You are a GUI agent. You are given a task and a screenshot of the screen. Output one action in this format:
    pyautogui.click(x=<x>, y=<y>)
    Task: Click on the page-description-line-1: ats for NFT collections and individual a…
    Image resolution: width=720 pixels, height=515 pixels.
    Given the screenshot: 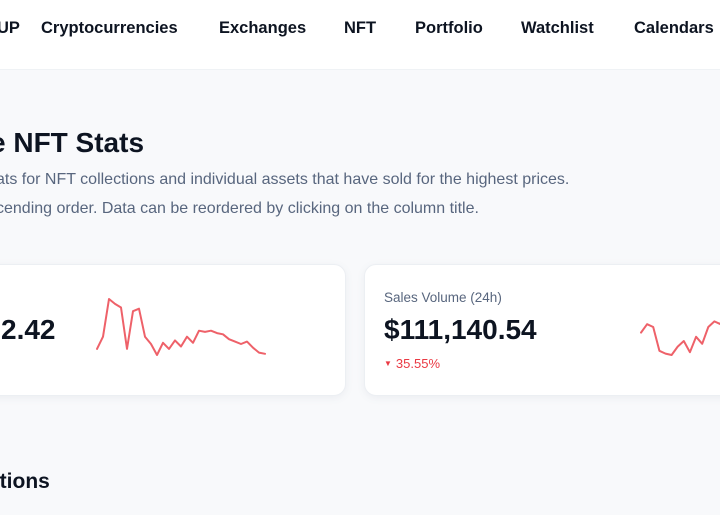 What is the action you would take?
    pyautogui.click(x=285, y=179)
    